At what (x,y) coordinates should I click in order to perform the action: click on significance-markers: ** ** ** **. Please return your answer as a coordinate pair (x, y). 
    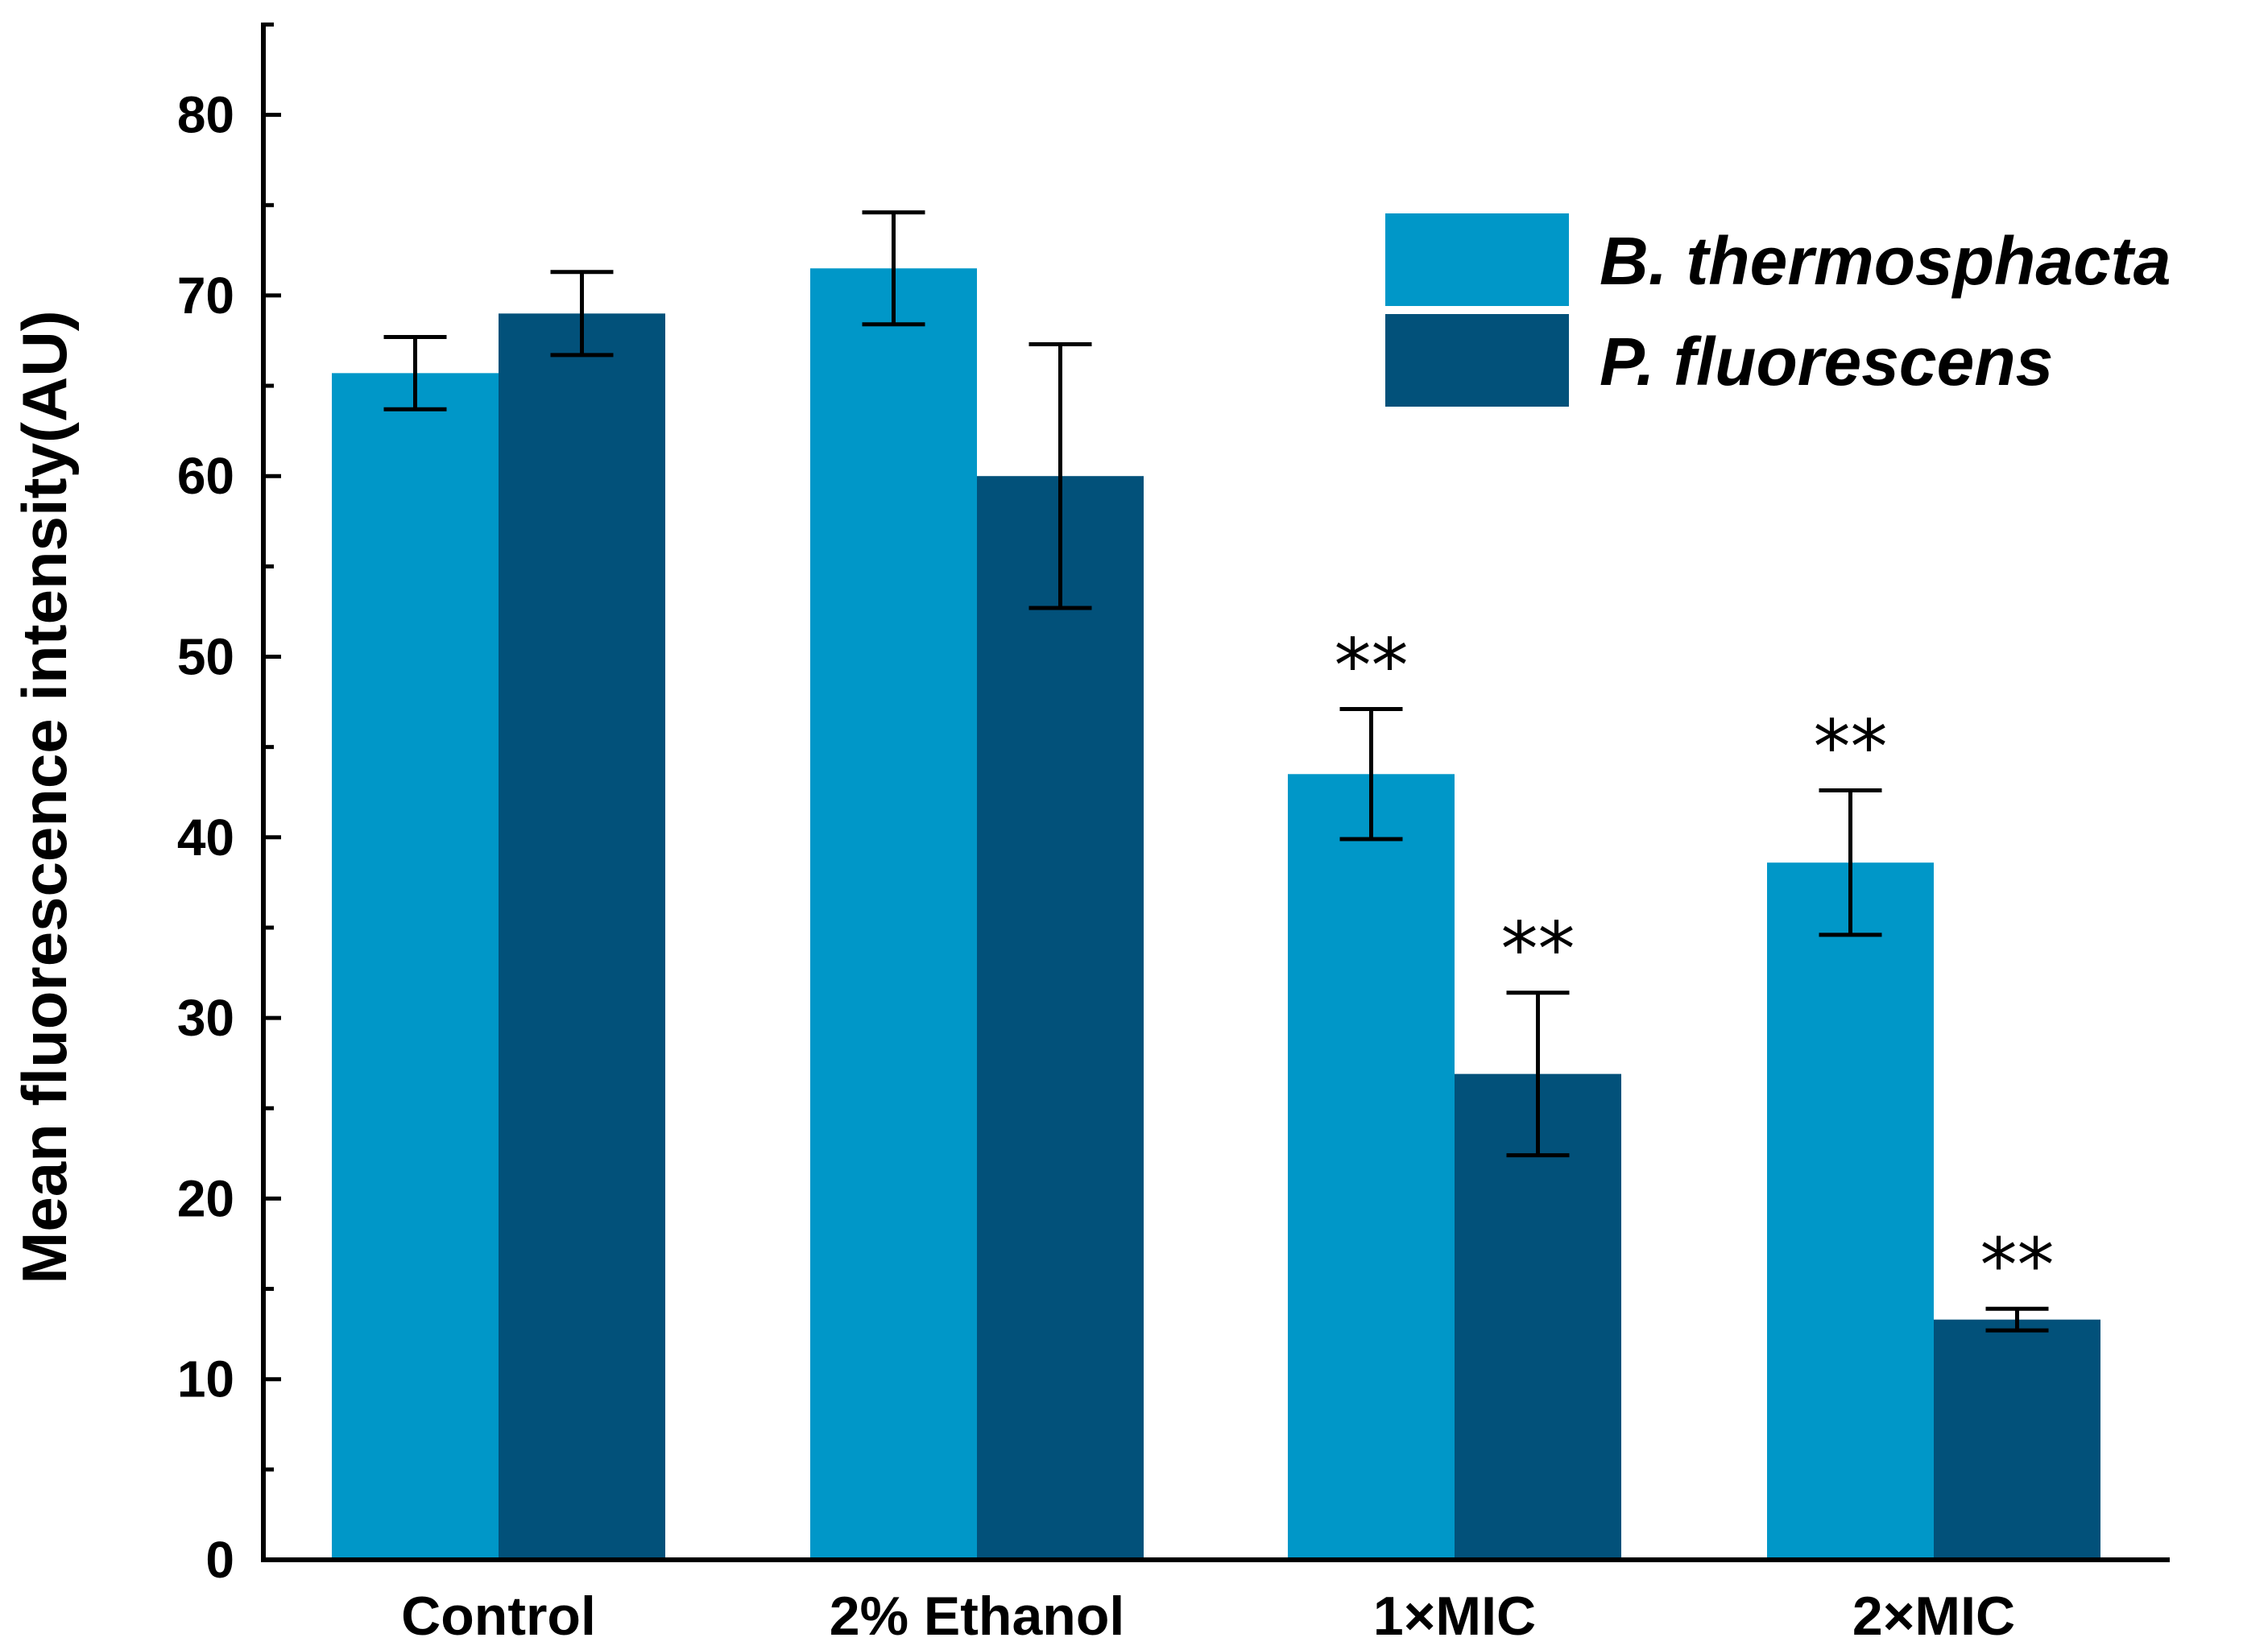
    Looking at the image, I should click on (1695, 966).